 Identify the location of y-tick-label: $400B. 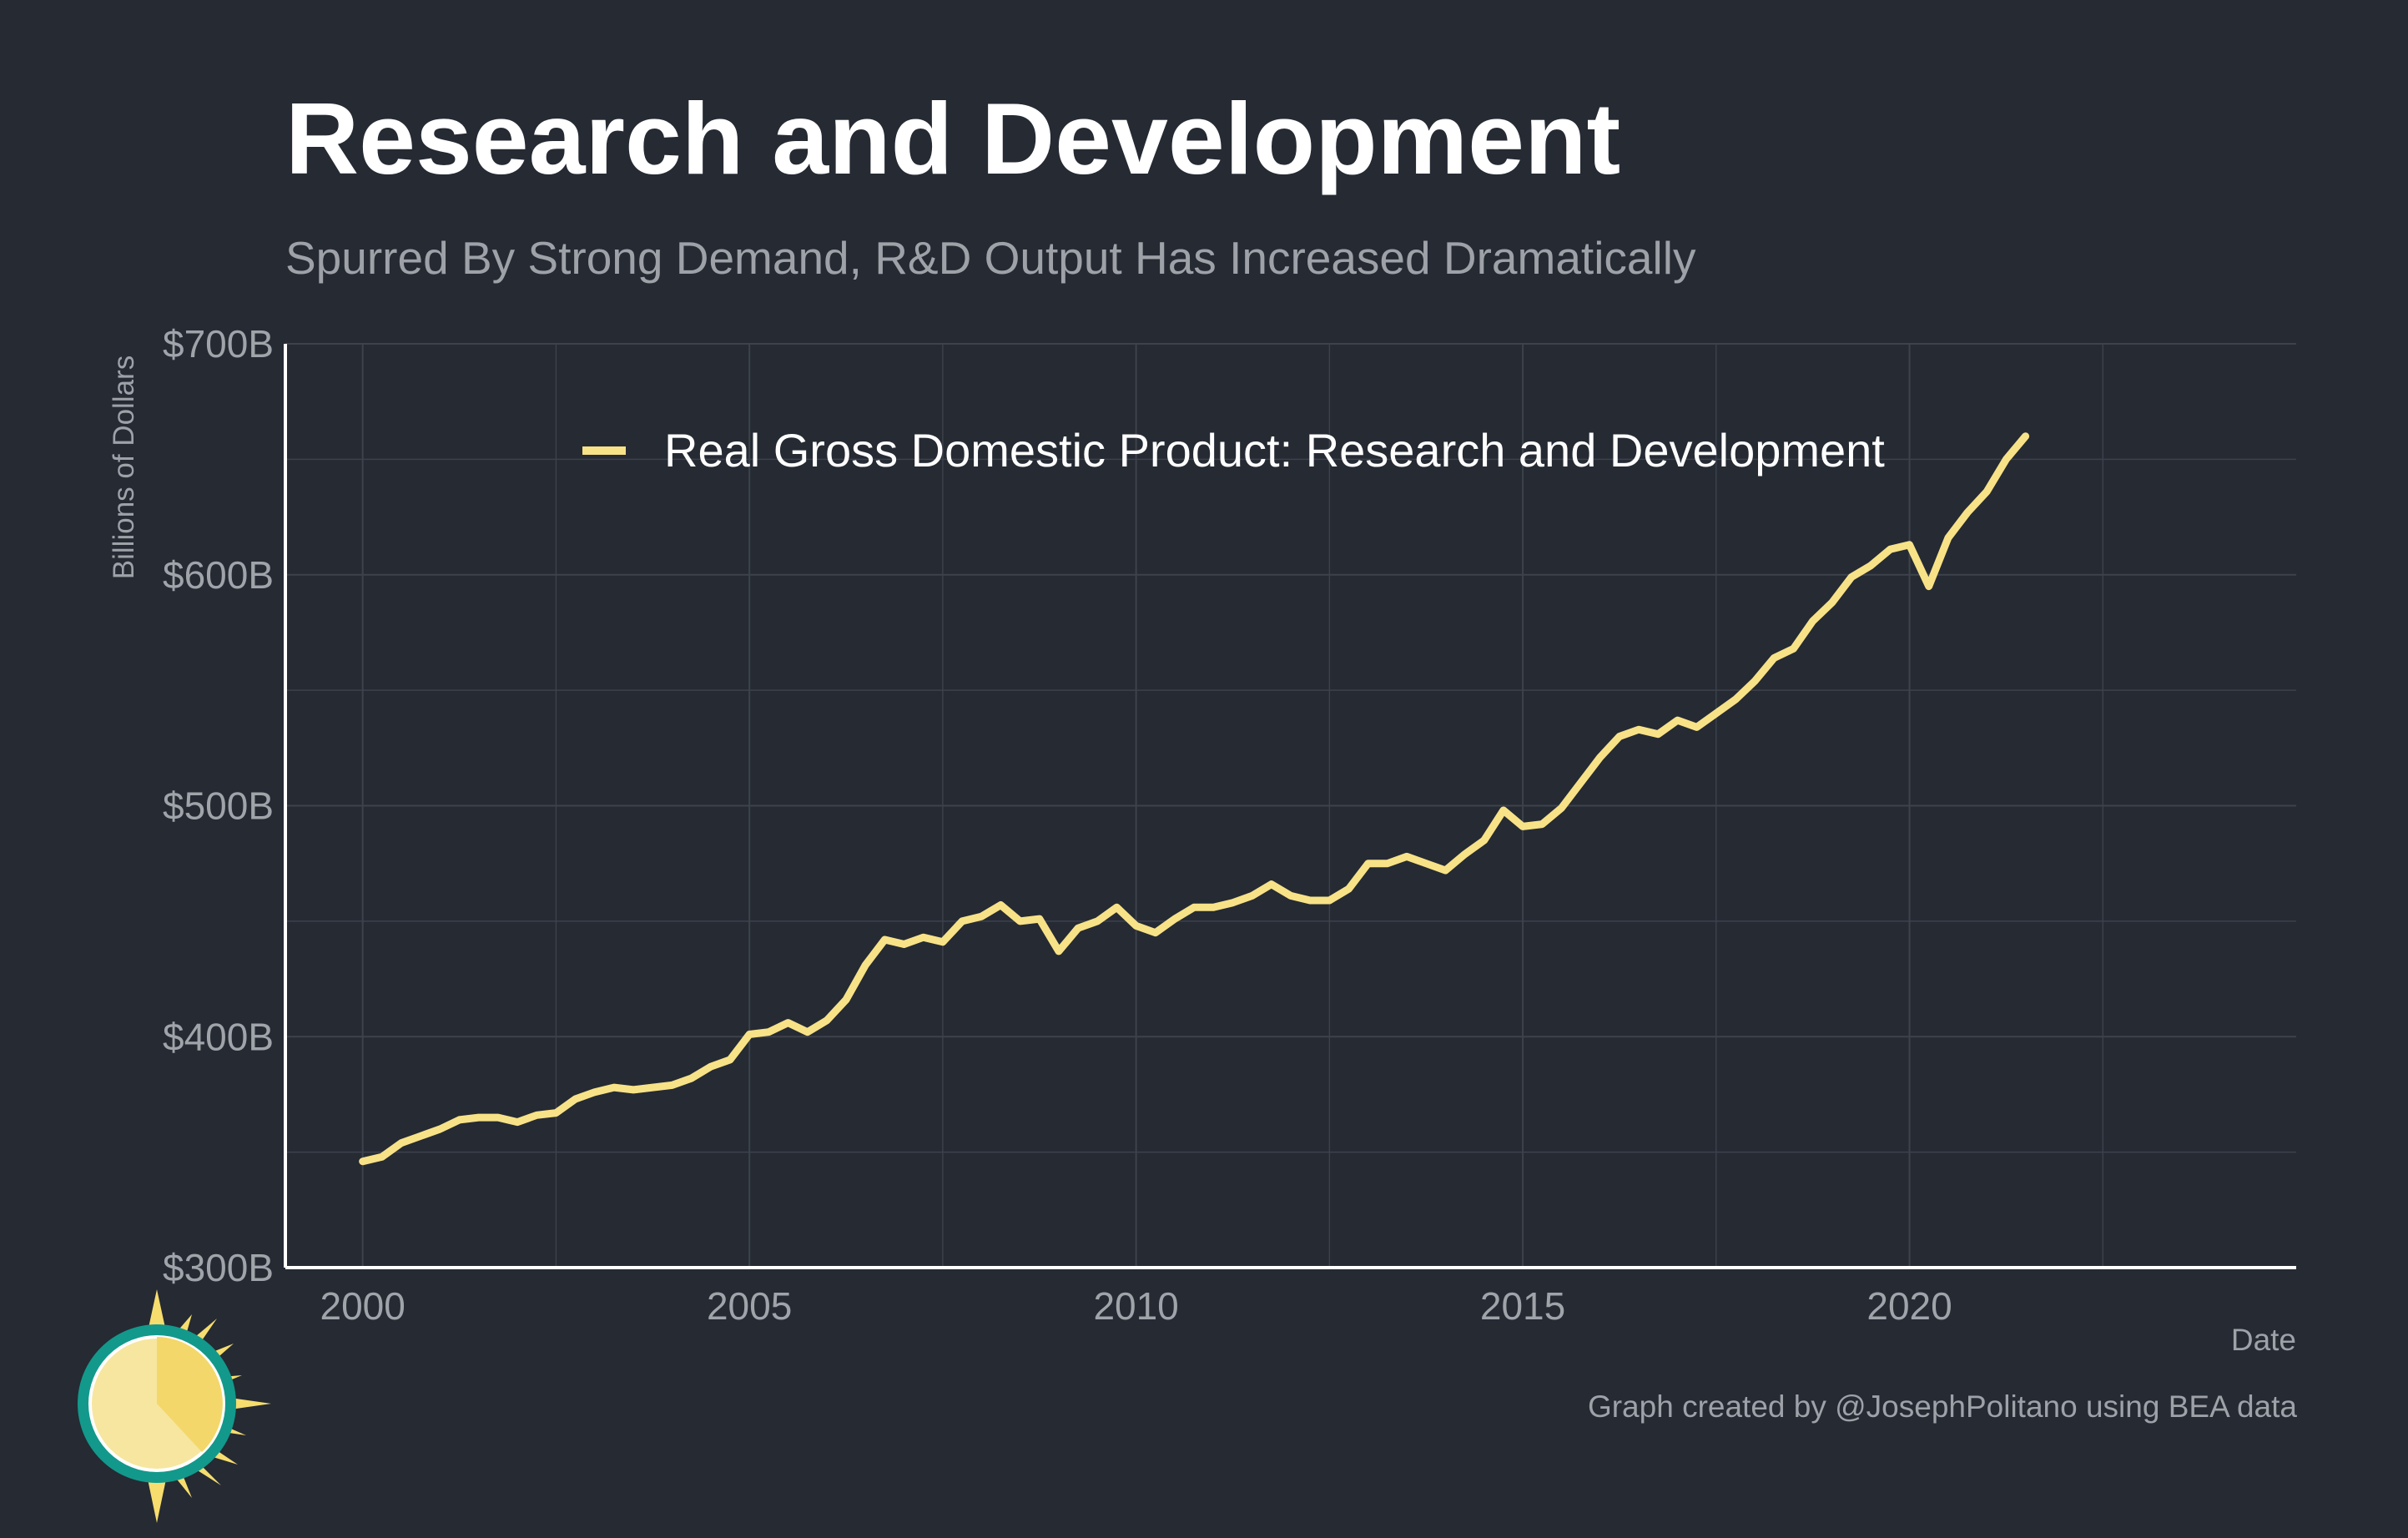
(218, 1036).